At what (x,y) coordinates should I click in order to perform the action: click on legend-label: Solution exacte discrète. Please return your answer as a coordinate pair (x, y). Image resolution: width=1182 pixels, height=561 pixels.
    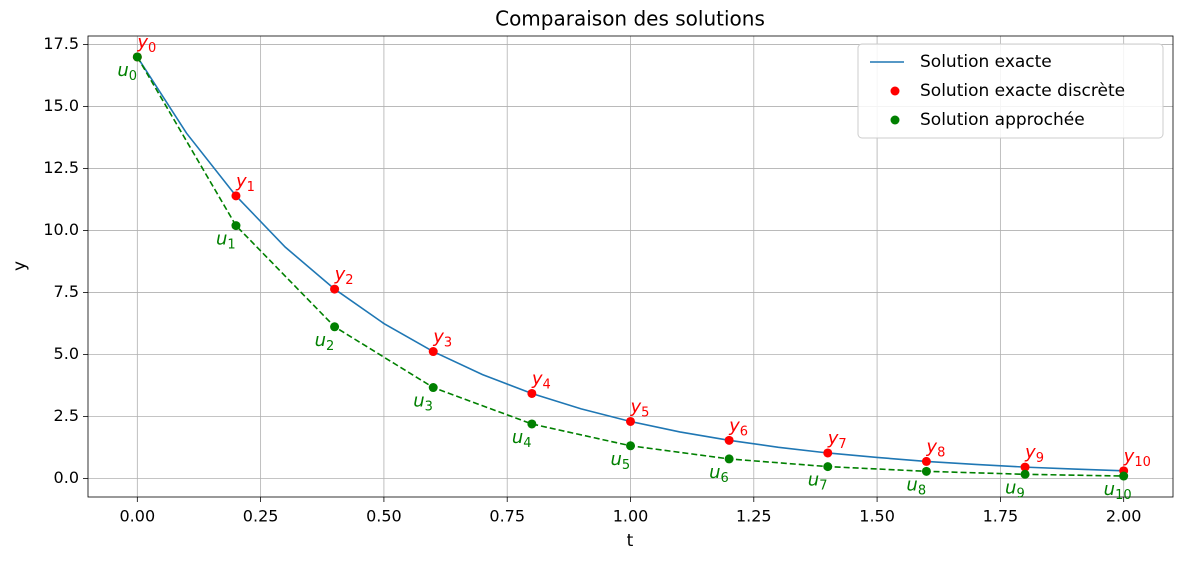
    Looking at the image, I should click on (1022, 91).